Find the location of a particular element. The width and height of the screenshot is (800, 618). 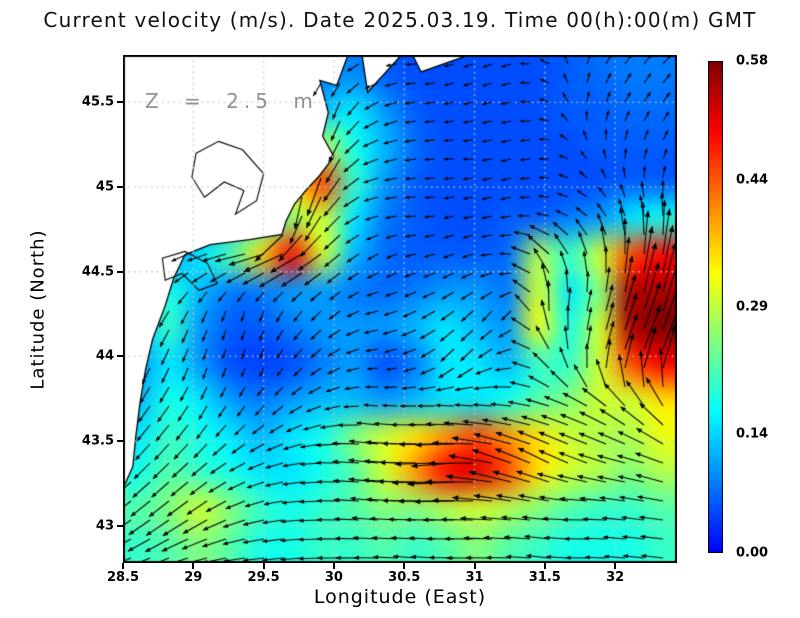

x-axis-title: Longitude (East) is located at coordinates (400, 597).